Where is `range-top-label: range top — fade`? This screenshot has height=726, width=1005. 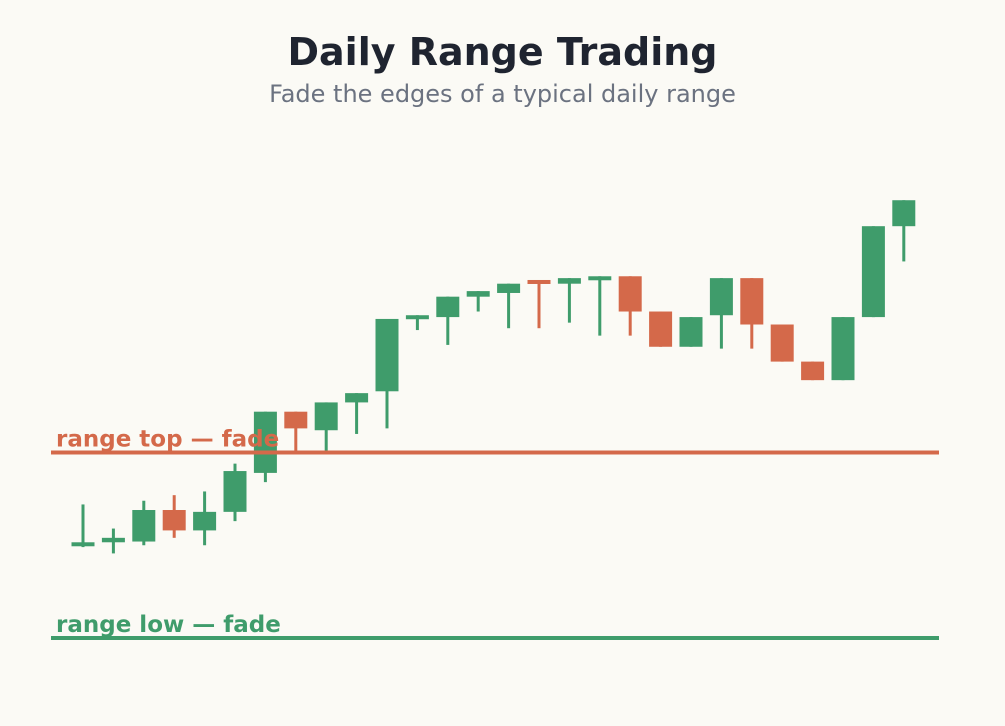 range-top-label: range top — fade is located at coordinates (167, 440).